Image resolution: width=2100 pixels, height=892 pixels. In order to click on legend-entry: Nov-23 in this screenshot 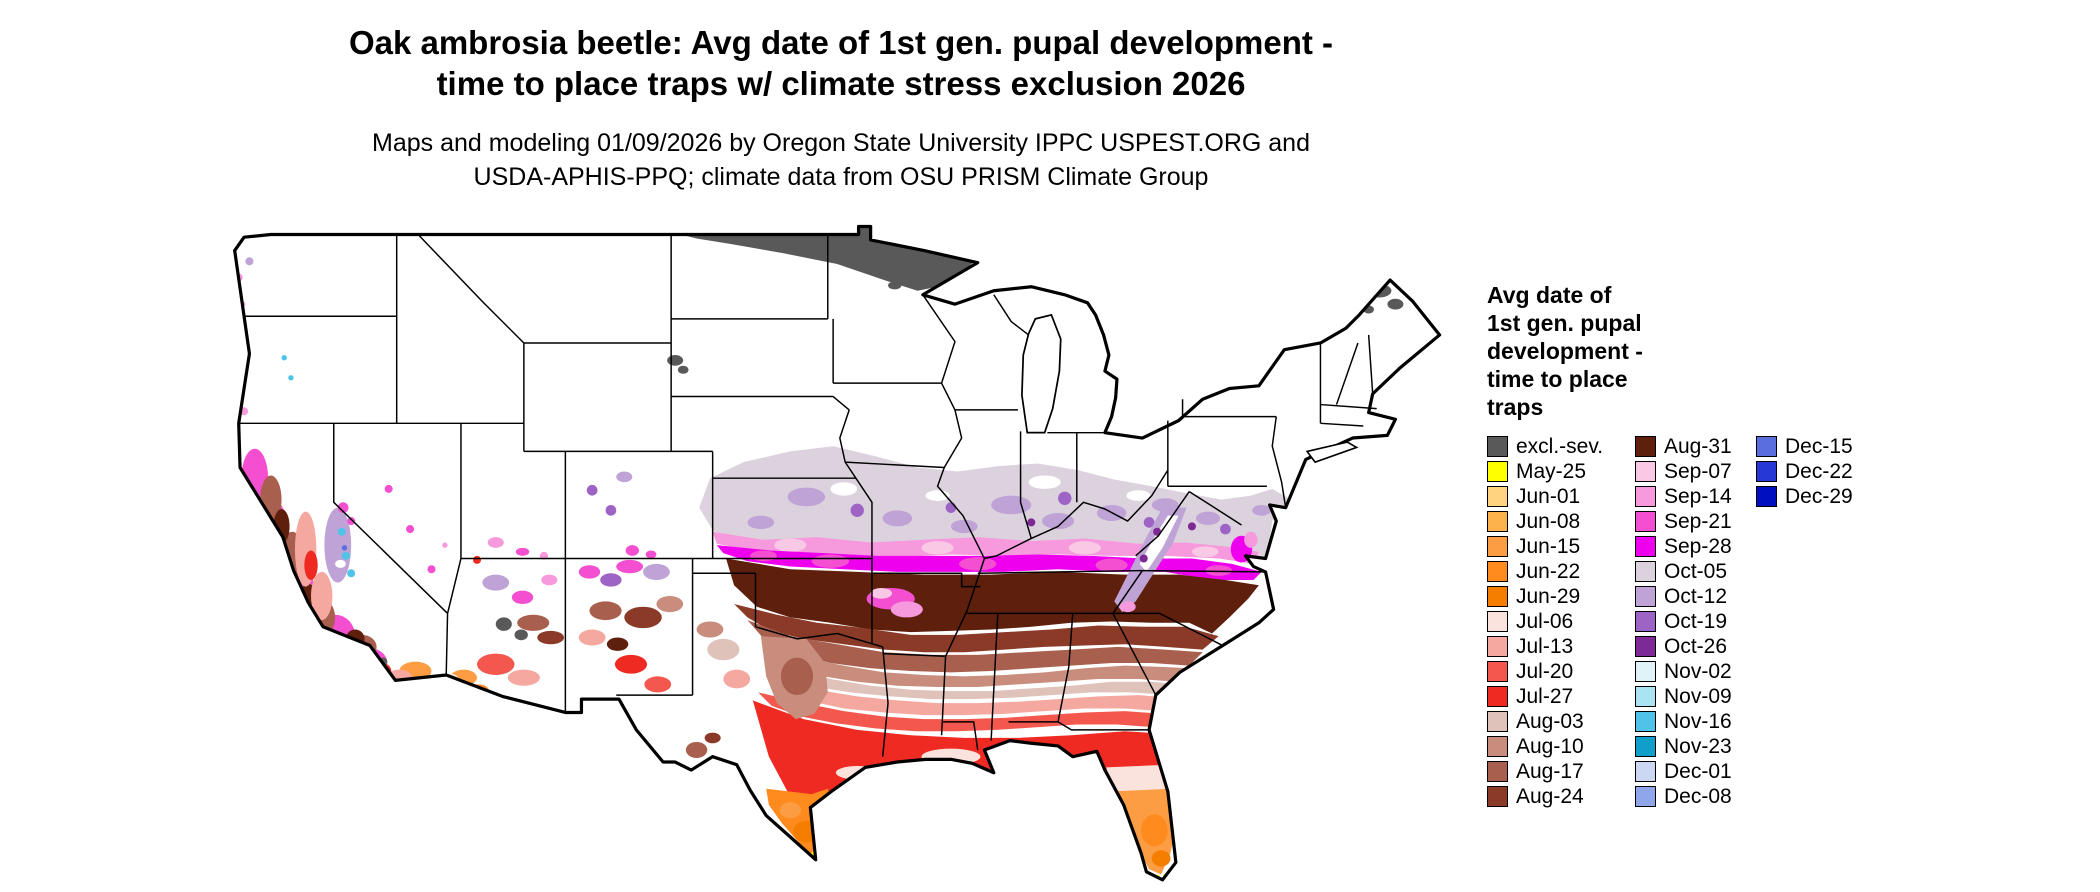, I will do `click(1695, 746)`.